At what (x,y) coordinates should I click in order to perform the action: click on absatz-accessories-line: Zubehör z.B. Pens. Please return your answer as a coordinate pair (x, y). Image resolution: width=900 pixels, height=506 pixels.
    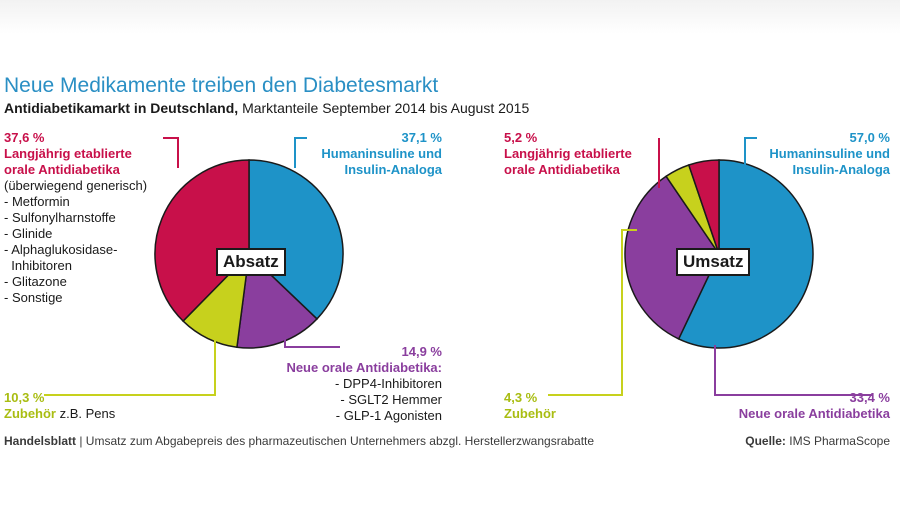
    Looking at the image, I should click on (59, 414).